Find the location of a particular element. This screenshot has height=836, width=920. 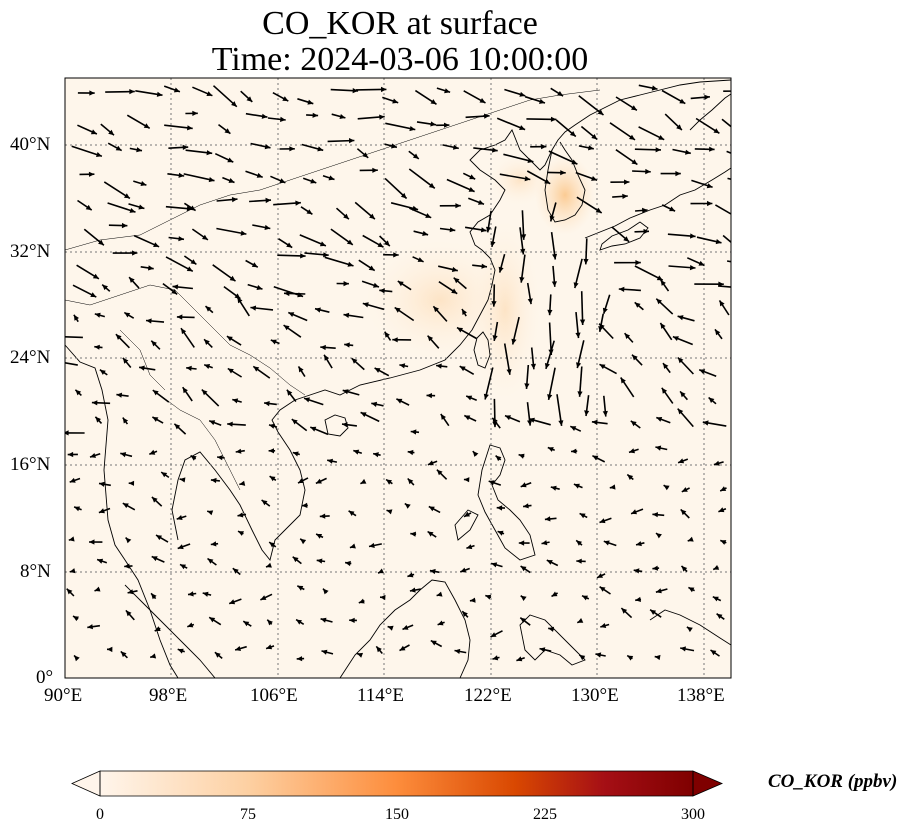

plume-korea is located at coordinates (565, 195).